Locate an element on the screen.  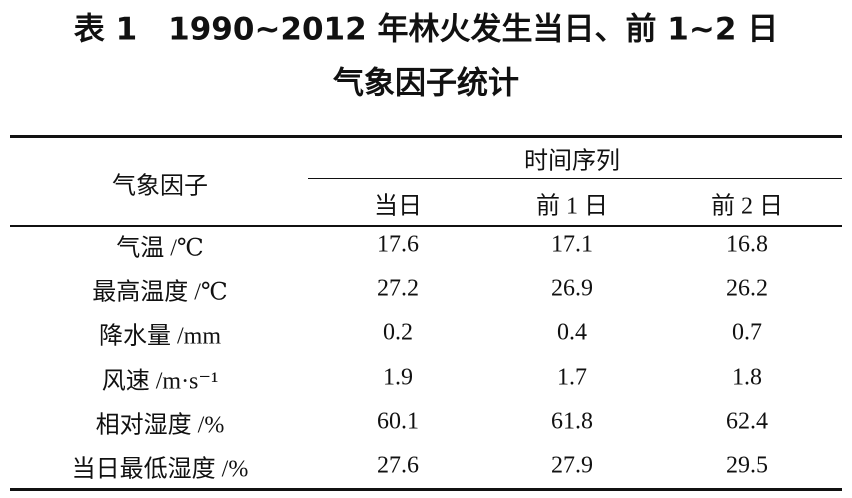
bottom-rule is located at coordinates (426, 489).